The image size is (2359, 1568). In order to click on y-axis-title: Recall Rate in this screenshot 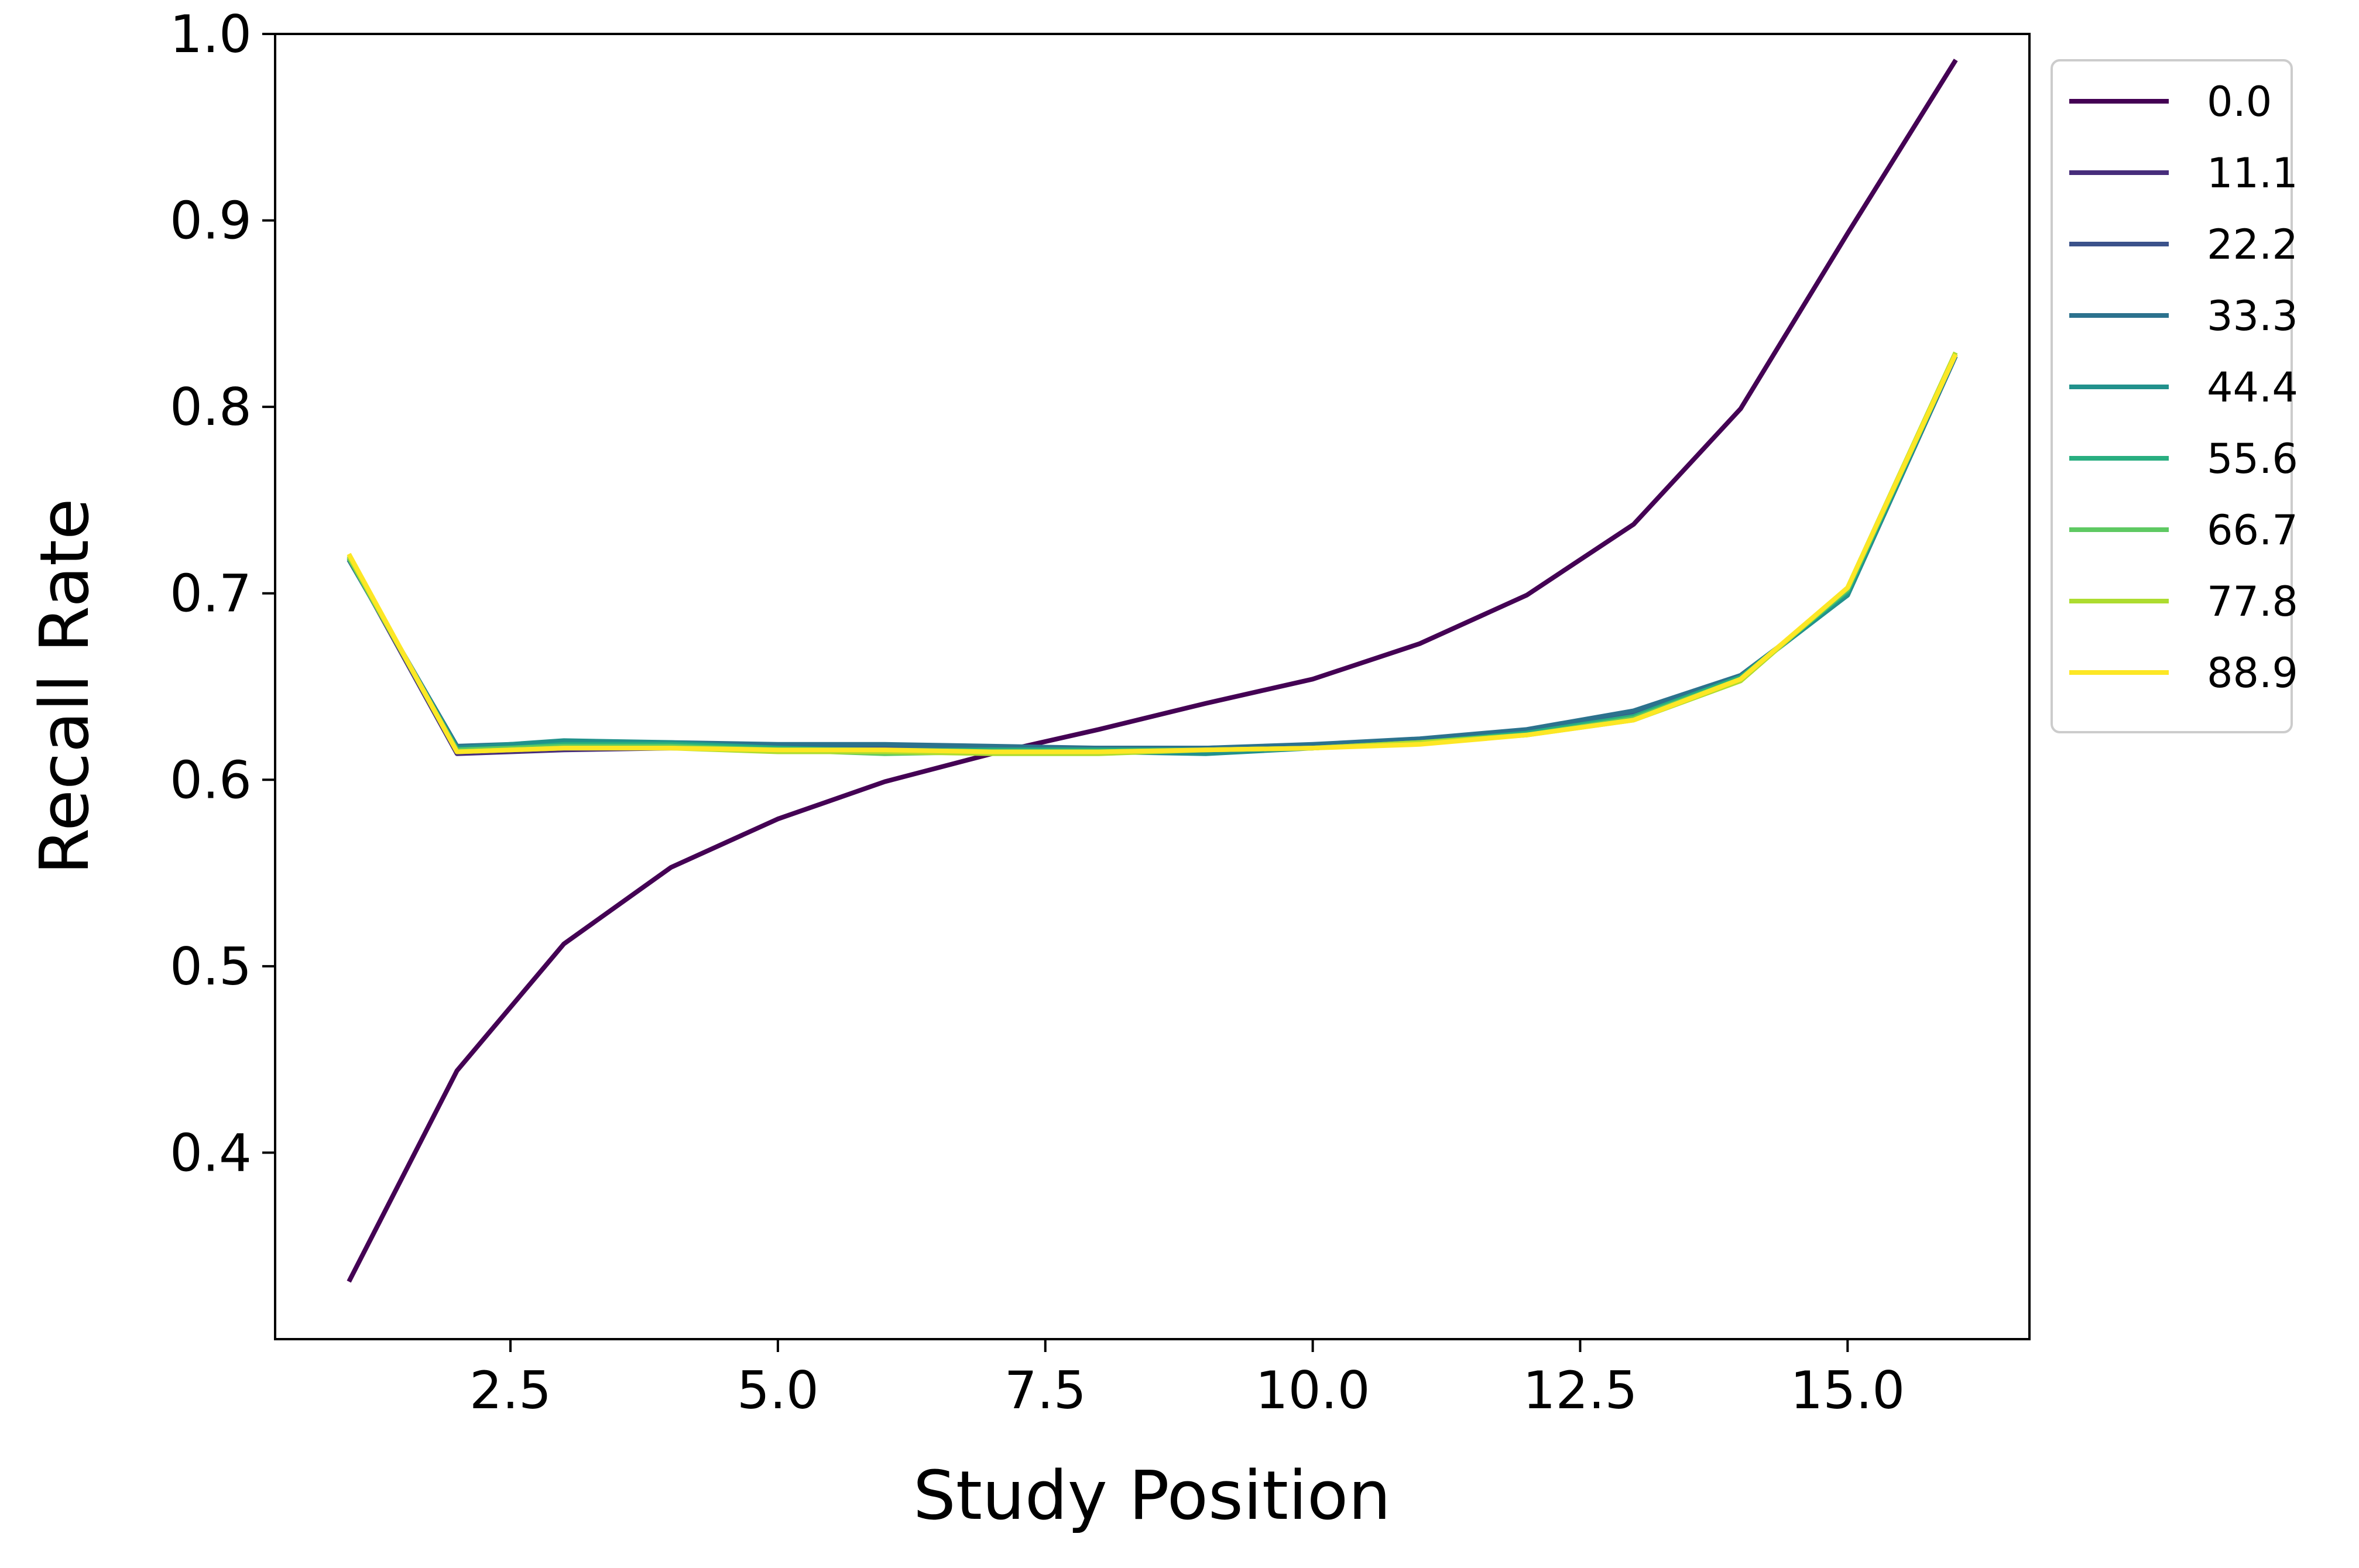, I will do `click(65, 686)`.